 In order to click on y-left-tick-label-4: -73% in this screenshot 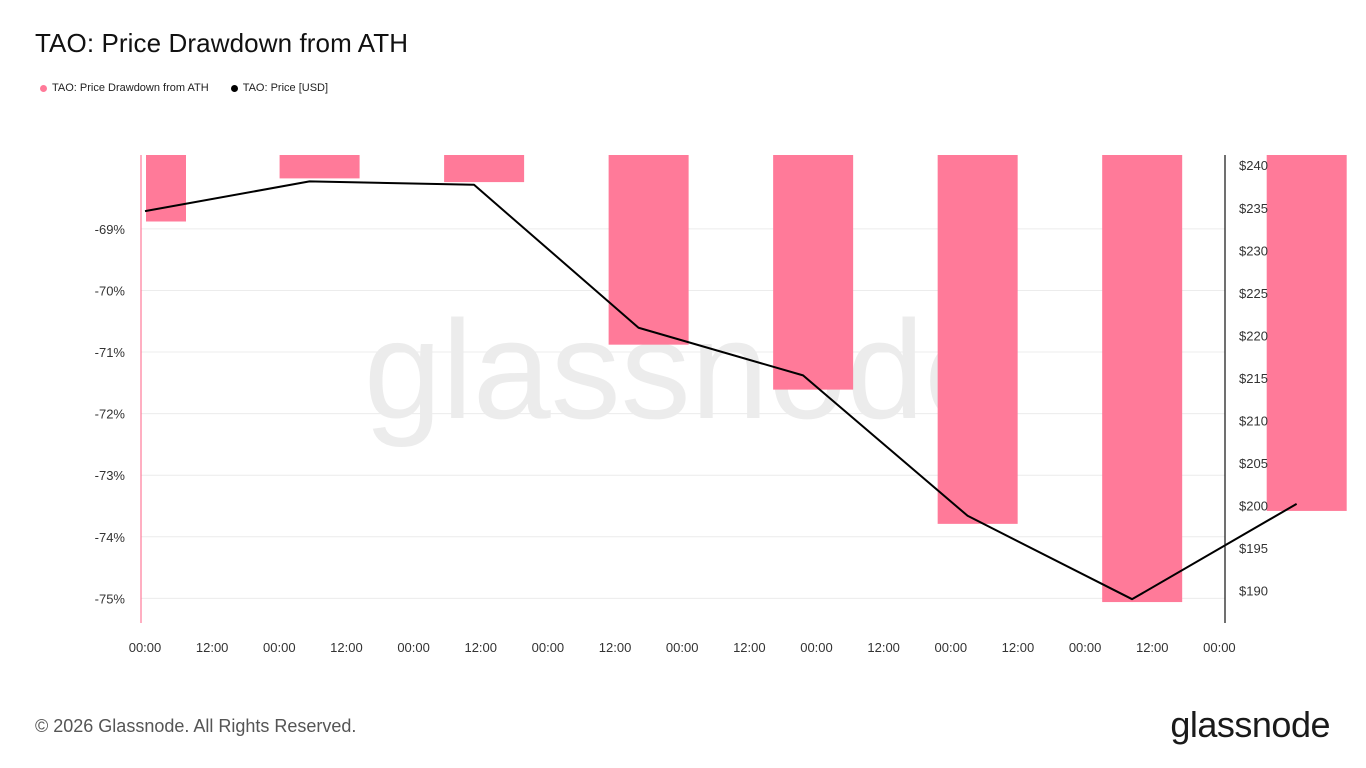, I will do `click(110, 475)`.